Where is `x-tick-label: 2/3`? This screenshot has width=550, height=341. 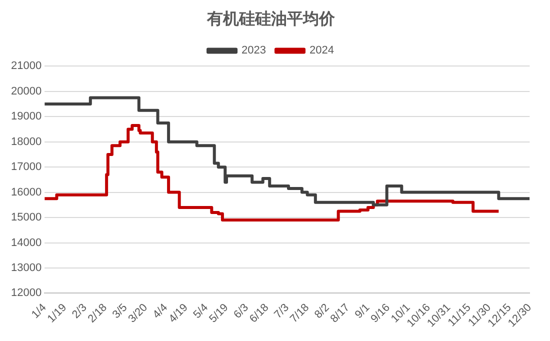
x-tick-label: 2/3 is located at coordinates (80, 311).